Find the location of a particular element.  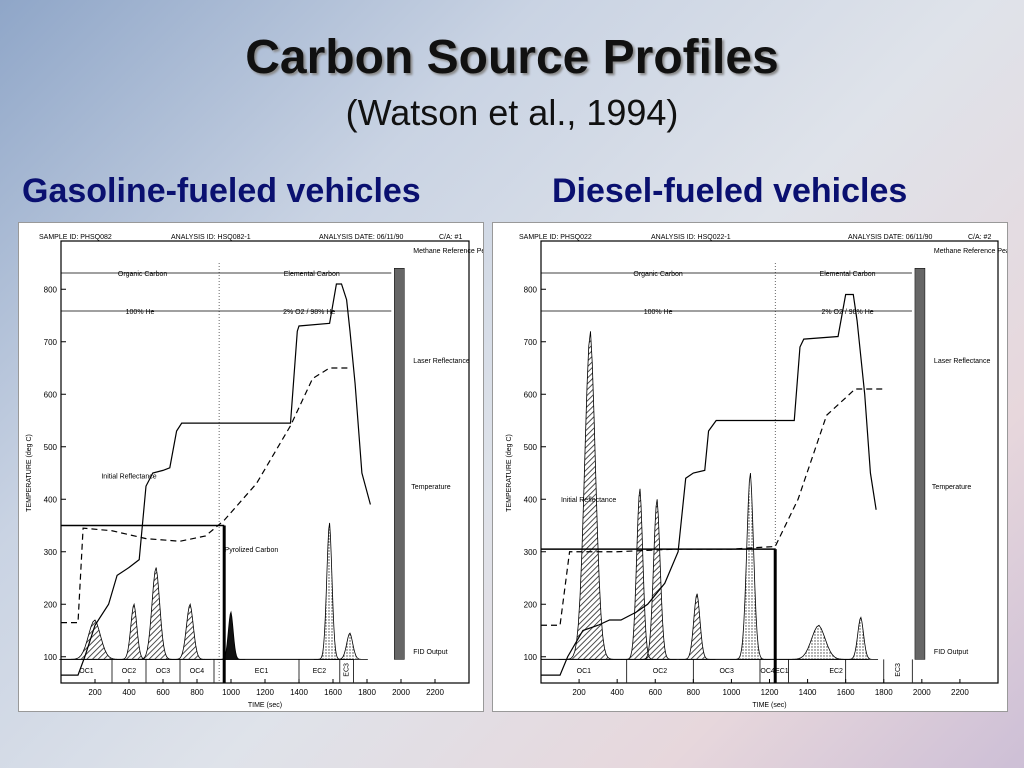

header-analysis-id: ANALYSIS ID: HSQ022-1 is located at coordinates (691, 237).